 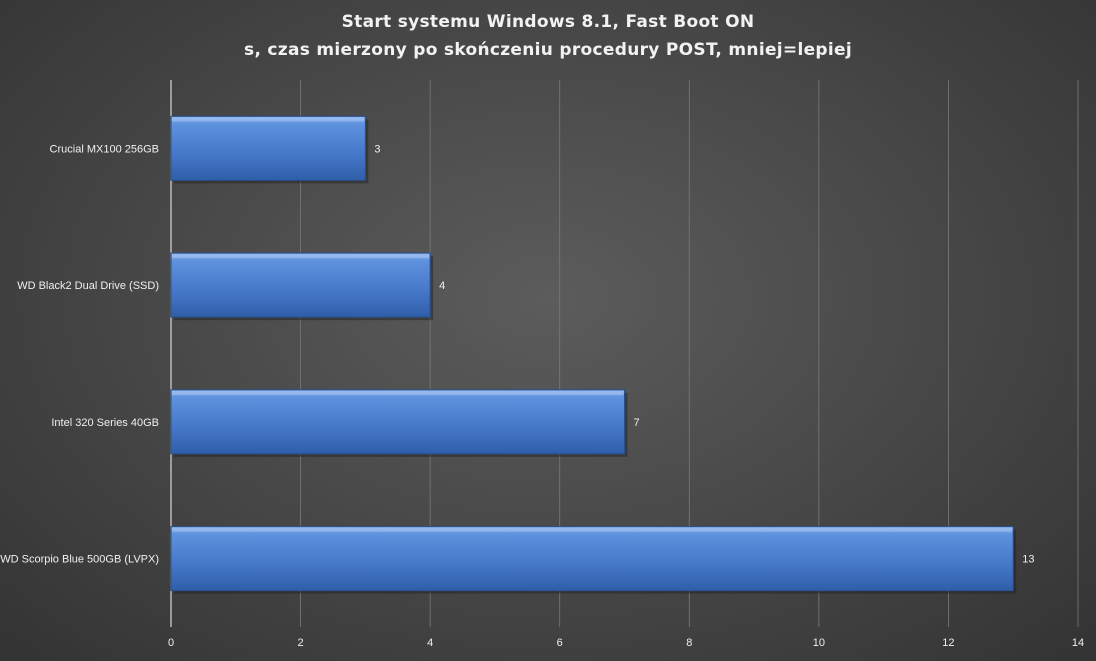 I want to click on x-tick-label: 12, so click(x=948, y=643).